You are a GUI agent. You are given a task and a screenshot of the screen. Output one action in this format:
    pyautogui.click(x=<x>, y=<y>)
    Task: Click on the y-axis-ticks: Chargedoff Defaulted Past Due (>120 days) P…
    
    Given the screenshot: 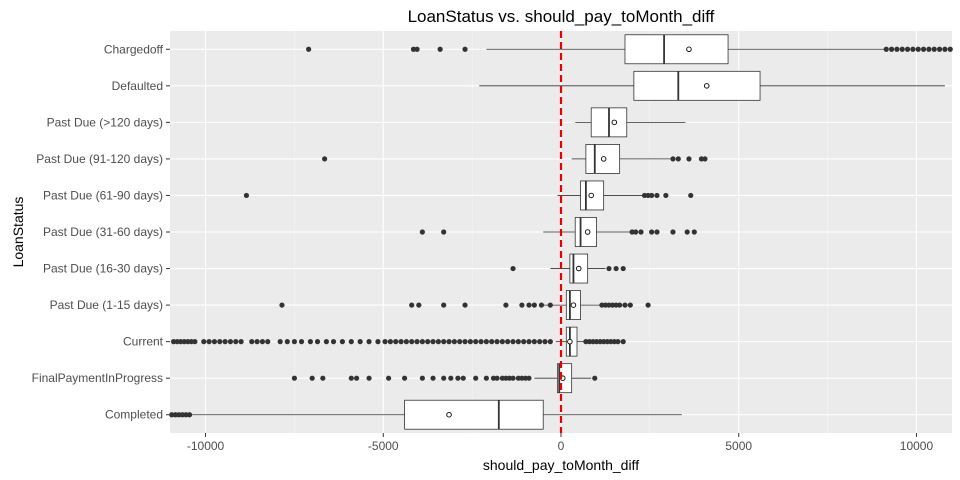 What is the action you would take?
    pyautogui.click(x=101, y=232)
    